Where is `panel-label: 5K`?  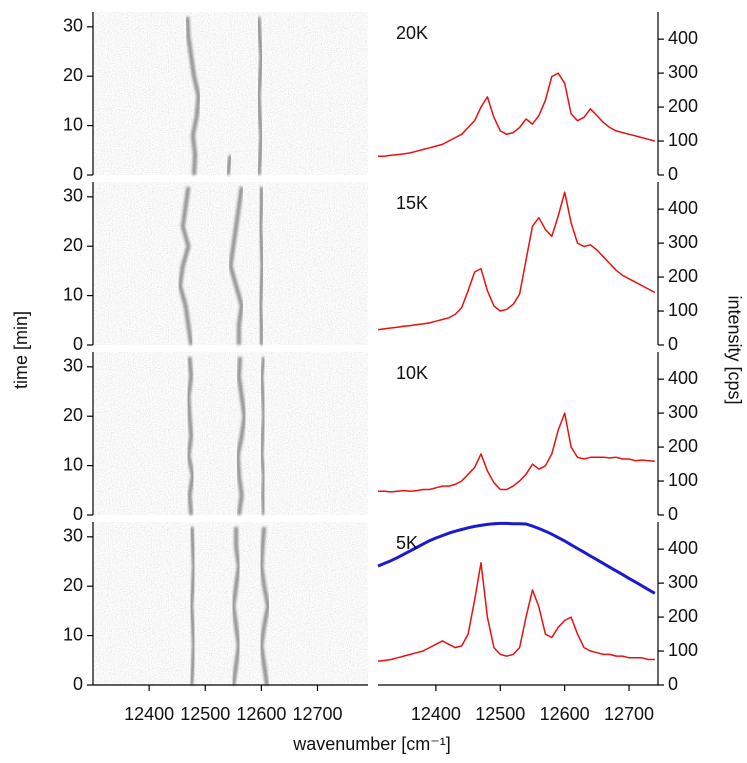
panel-label: 5K is located at coordinates (407, 543).